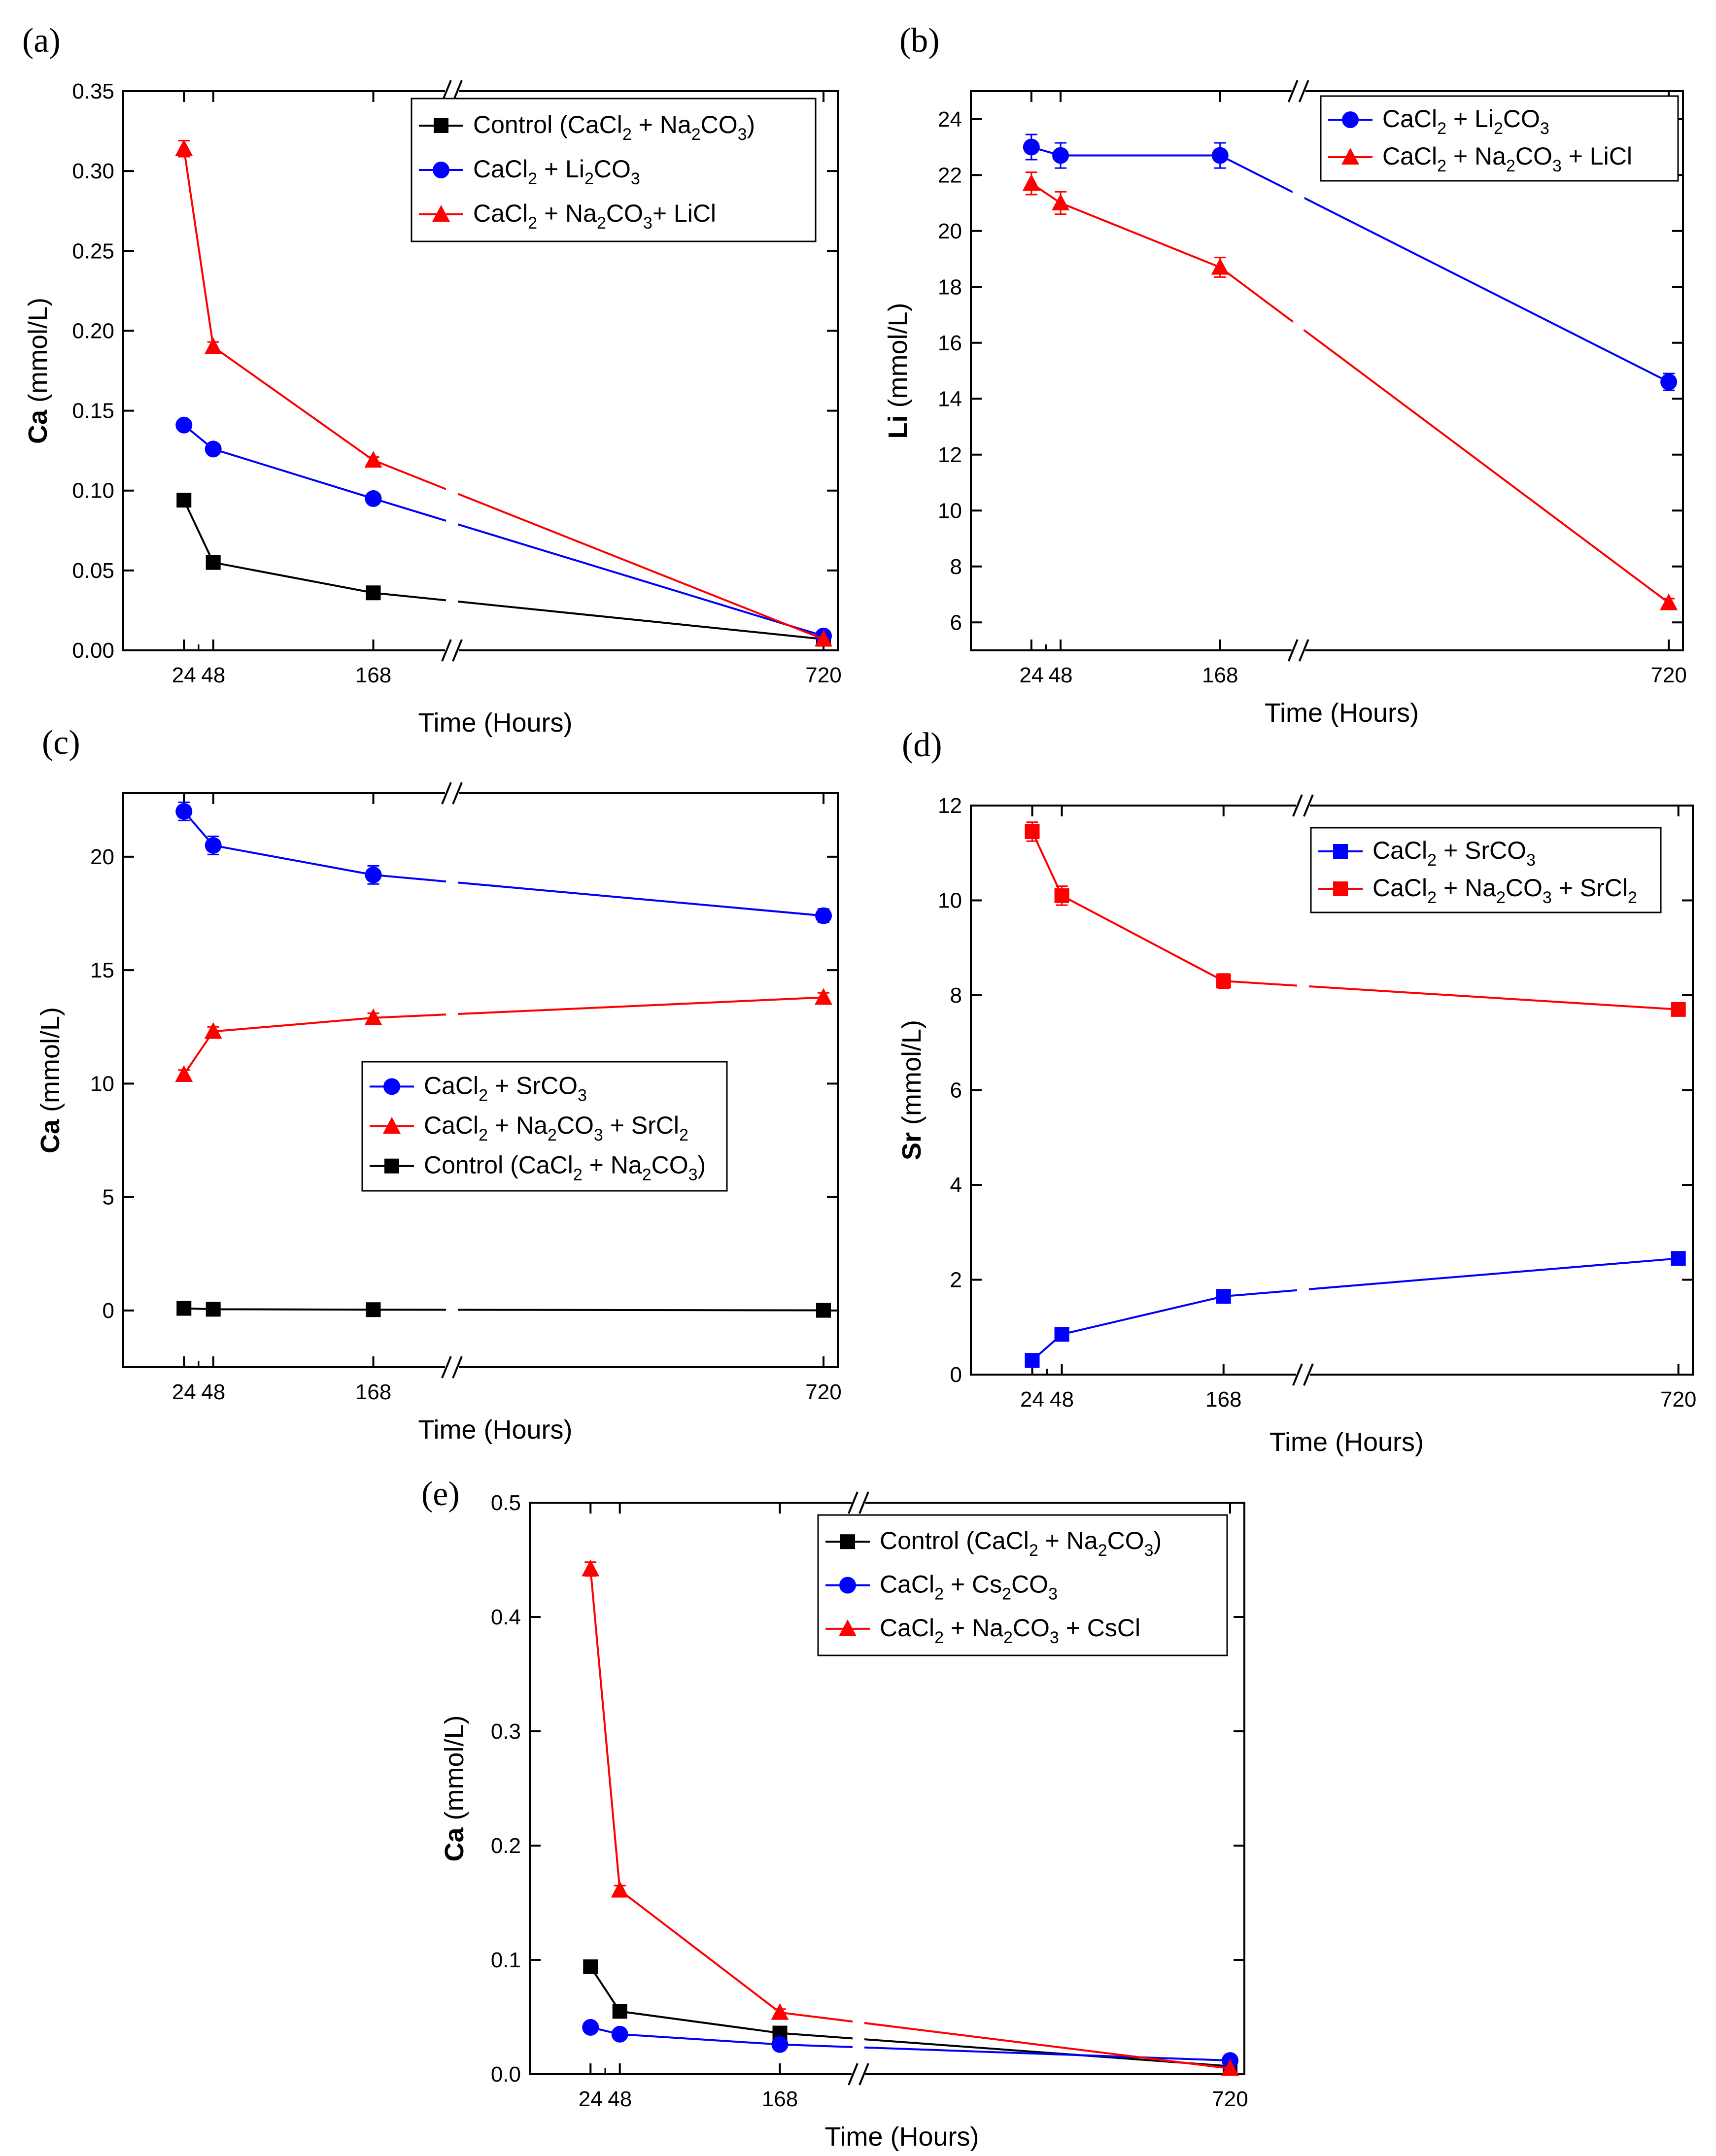 The width and height of the screenshot is (1716, 2156). I want to click on y-tick-label: 0.25, so click(93, 251).